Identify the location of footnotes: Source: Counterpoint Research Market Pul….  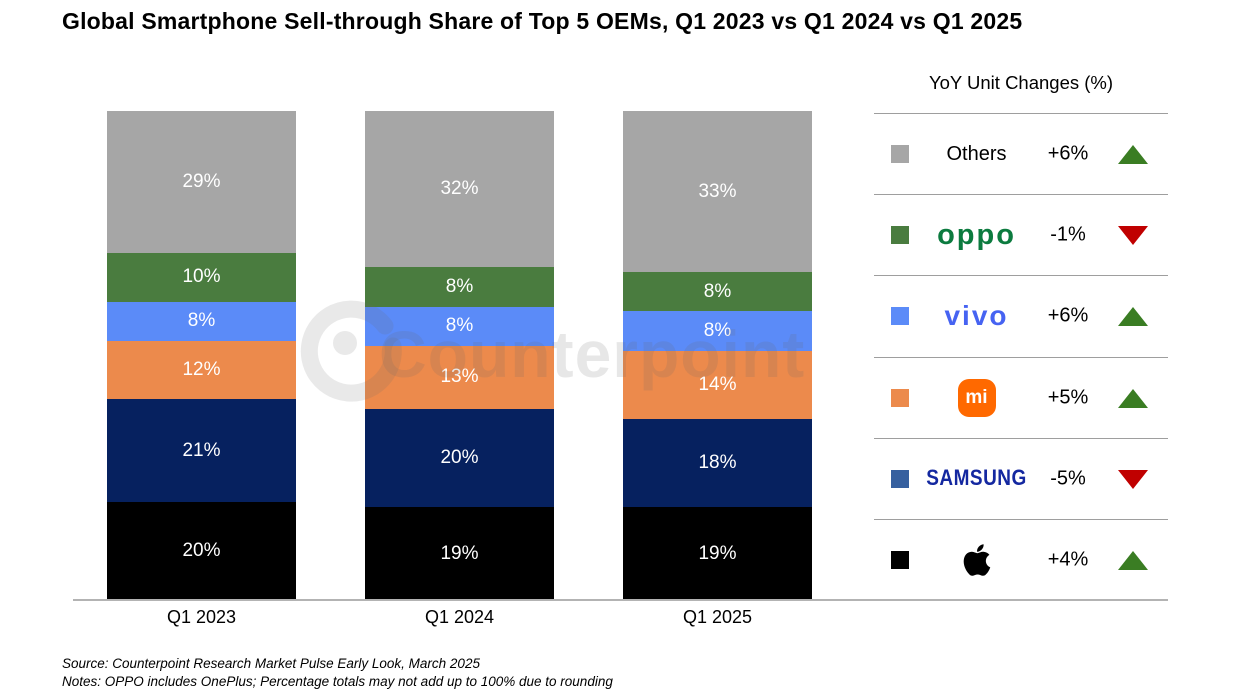
(337, 673).